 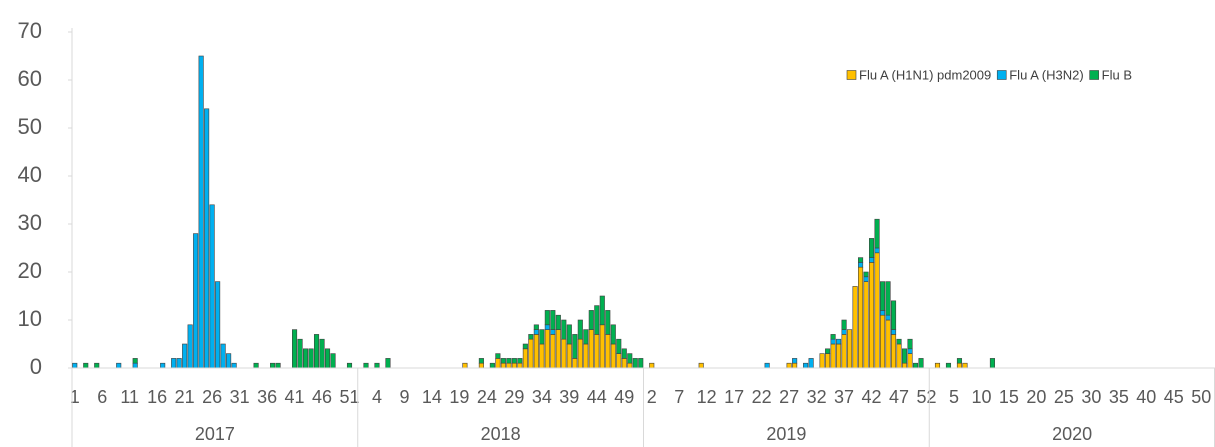 I want to click on x-tick-label: 47, so click(x=899, y=397).